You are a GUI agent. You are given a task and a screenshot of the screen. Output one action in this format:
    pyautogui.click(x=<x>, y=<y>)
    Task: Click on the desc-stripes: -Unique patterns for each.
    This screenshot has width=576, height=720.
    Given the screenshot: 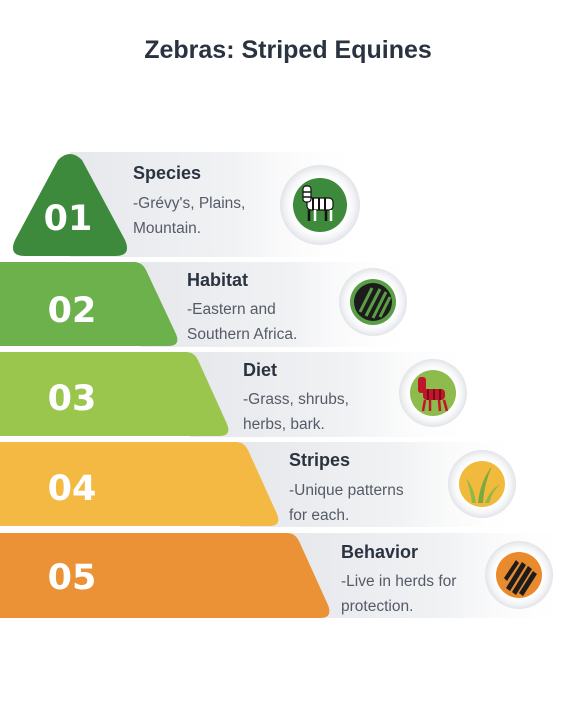 What is the action you would take?
    pyautogui.click(x=346, y=503)
    